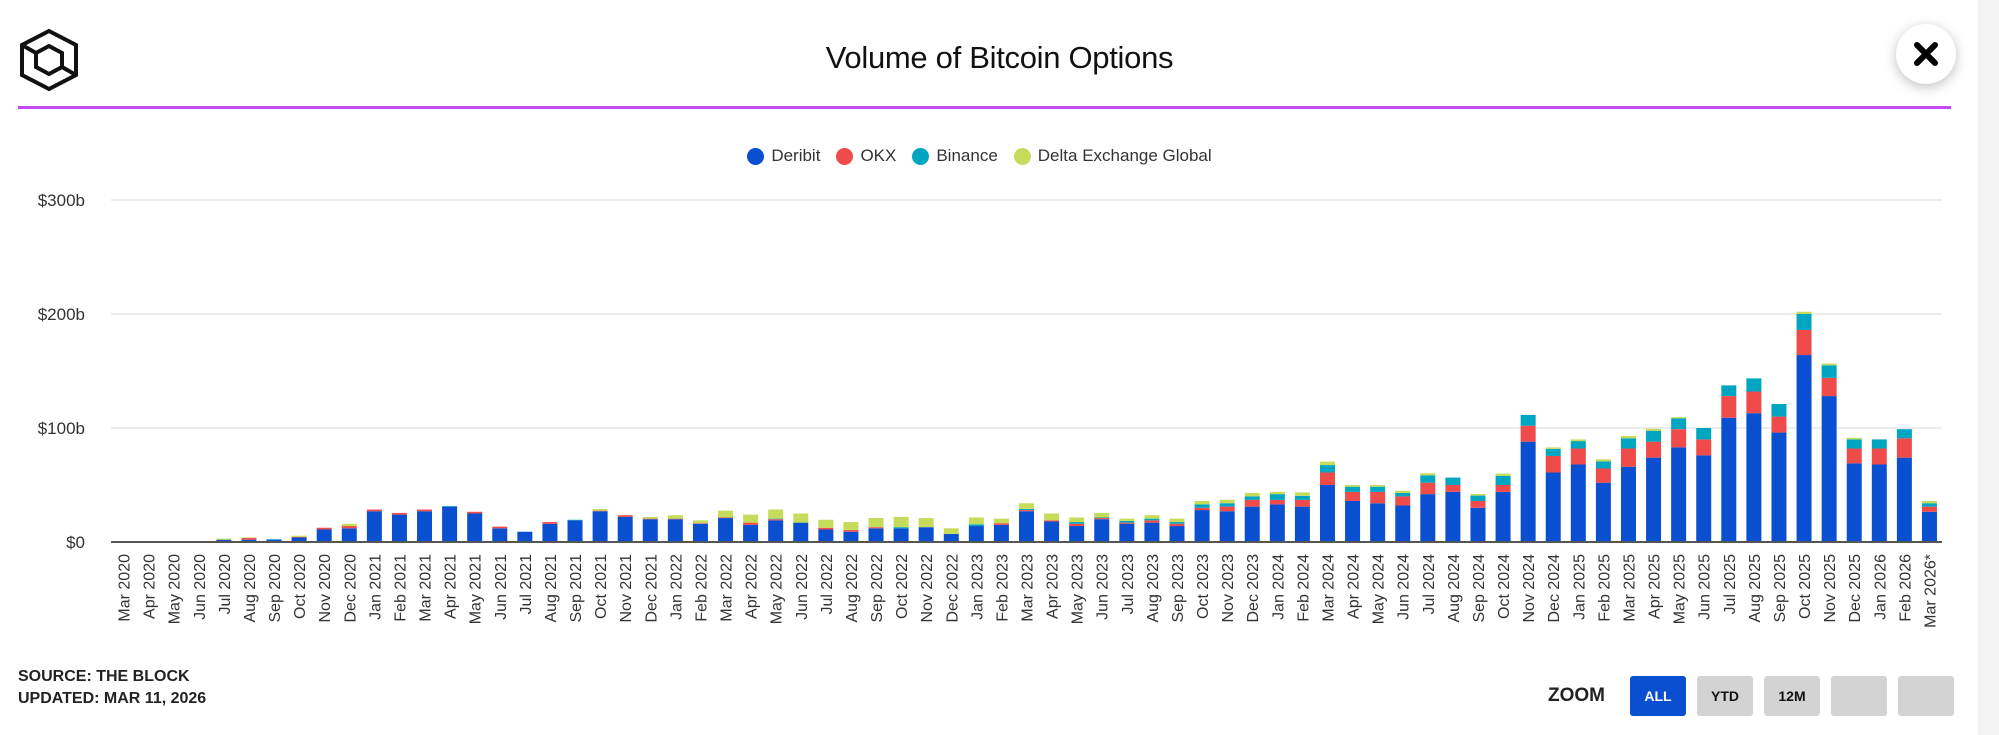 The image size is (1999, 735). I want to click on legend-item-delta-exchange: Delta Exchange Global, so click(1112, 156).